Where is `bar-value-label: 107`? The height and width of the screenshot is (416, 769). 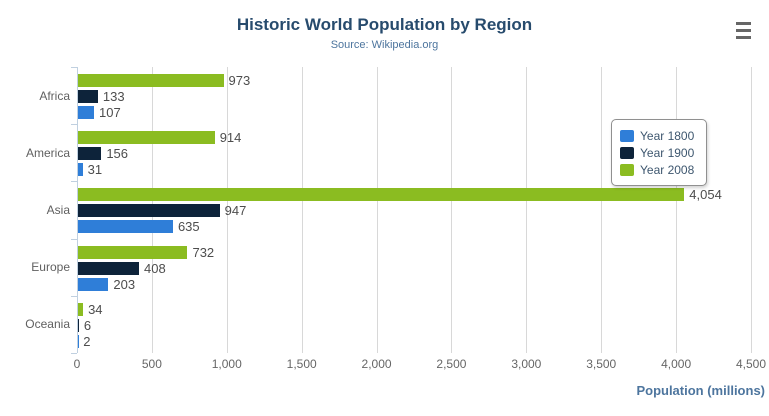
bar-value-label: 107 is located at coordinates (110, 112).